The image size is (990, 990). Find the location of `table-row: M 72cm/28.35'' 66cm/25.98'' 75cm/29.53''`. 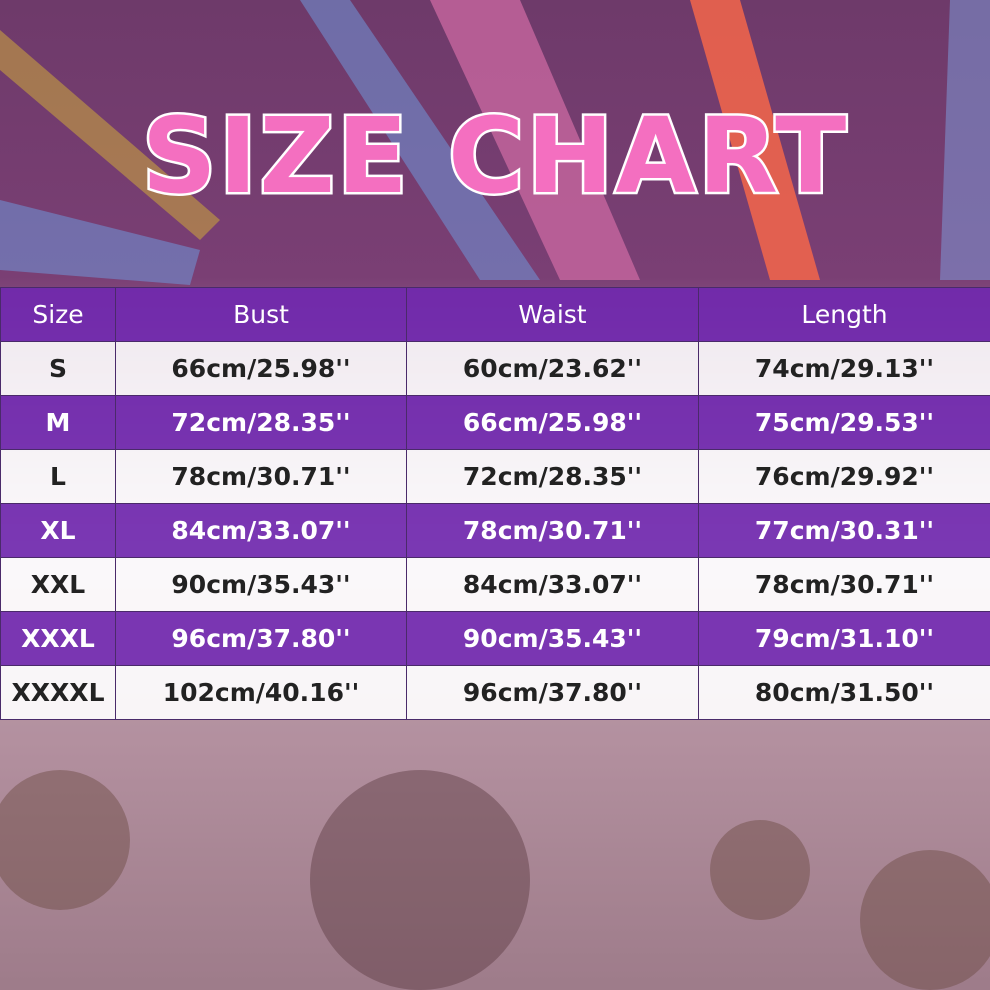

table-row: M 72cm/28.35'' 66cm/25.98'' 75cm/29.53'' is located at coordinates (495, 422).